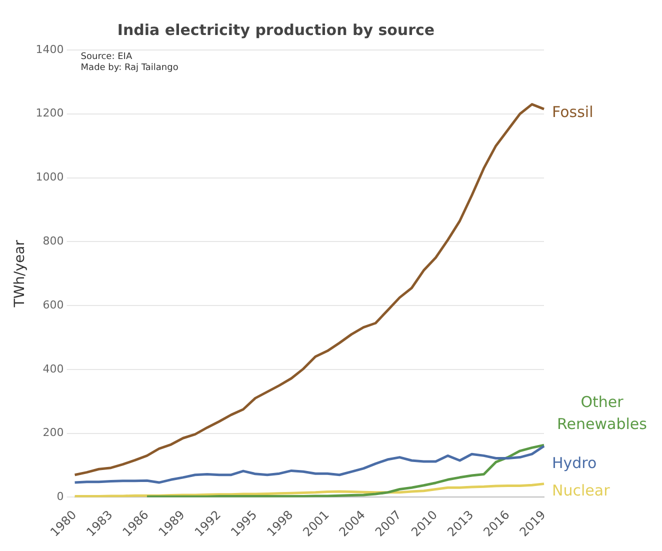  What do you see at coordinates (50, 177) in the screenshot?
I see `y-tick-label: 1000` at bounding box center [50, 177].